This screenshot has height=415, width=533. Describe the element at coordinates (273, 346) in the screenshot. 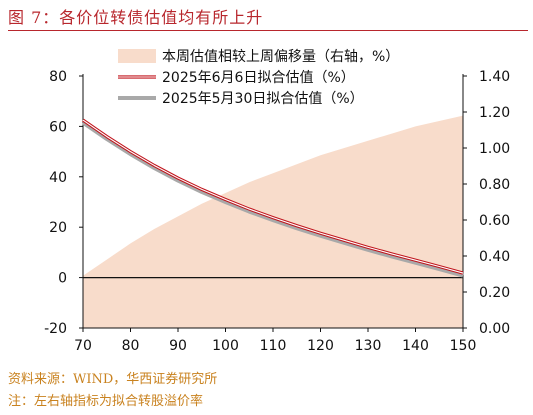

I see `x-tick-label: 110` at that location.